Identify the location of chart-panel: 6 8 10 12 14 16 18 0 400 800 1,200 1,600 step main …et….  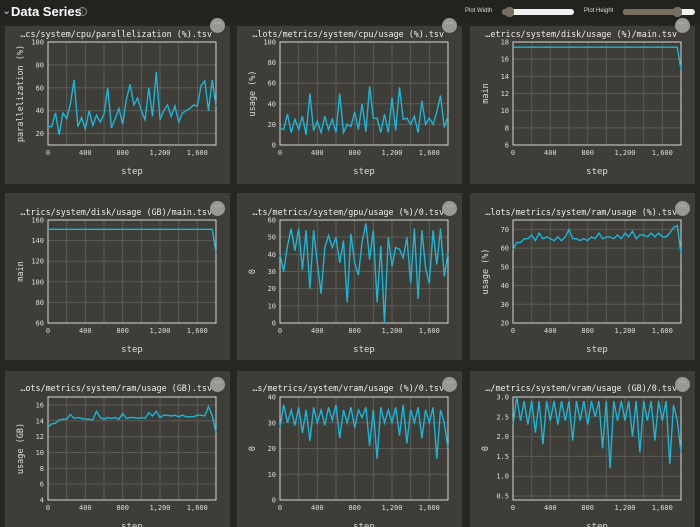
(582, 101).